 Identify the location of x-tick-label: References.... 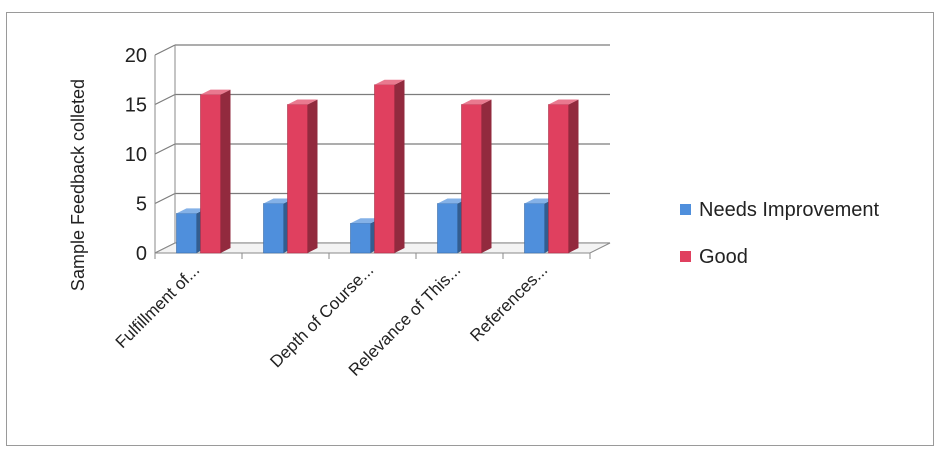
(508, 302).